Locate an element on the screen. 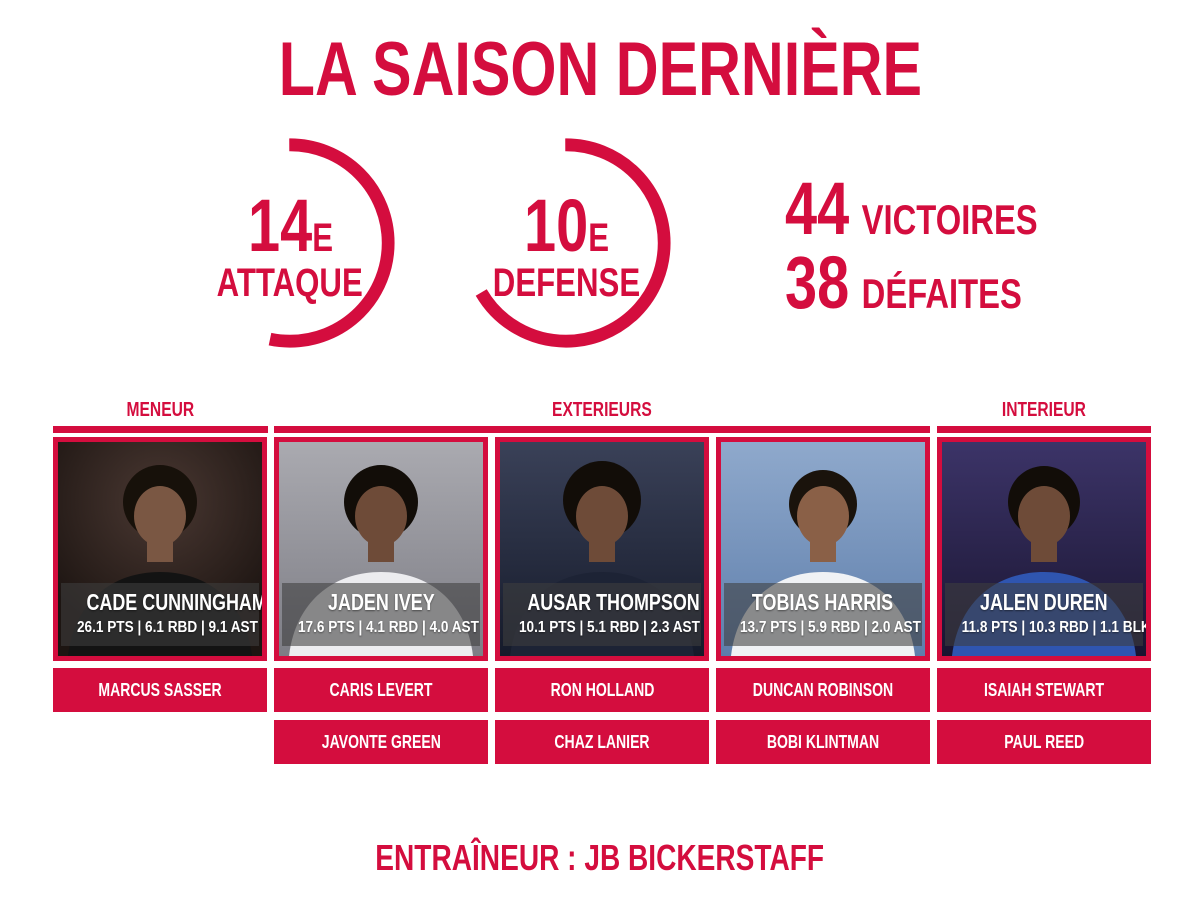 The image size is (1200, 900). bench-box-paul-reed: PAUL REED is located at coordinates (1044, 742).